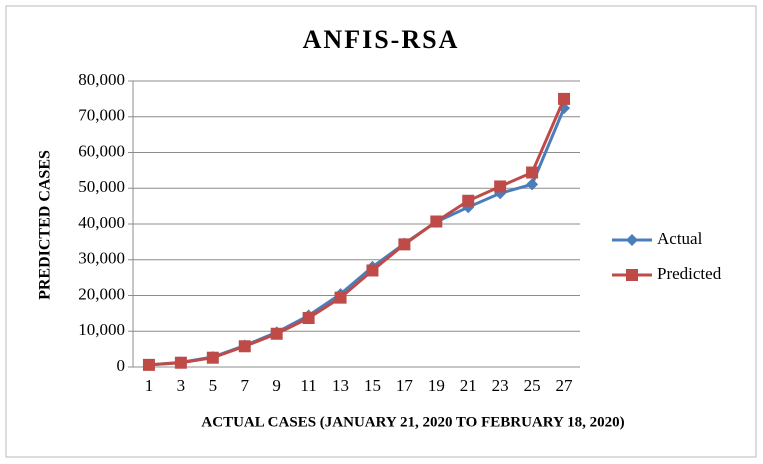 The width and height of the screenshot is (763, 464). Describe the element at coordinates (149, 385) in the screenshot. I see `x-tick-label: 1` at that location.